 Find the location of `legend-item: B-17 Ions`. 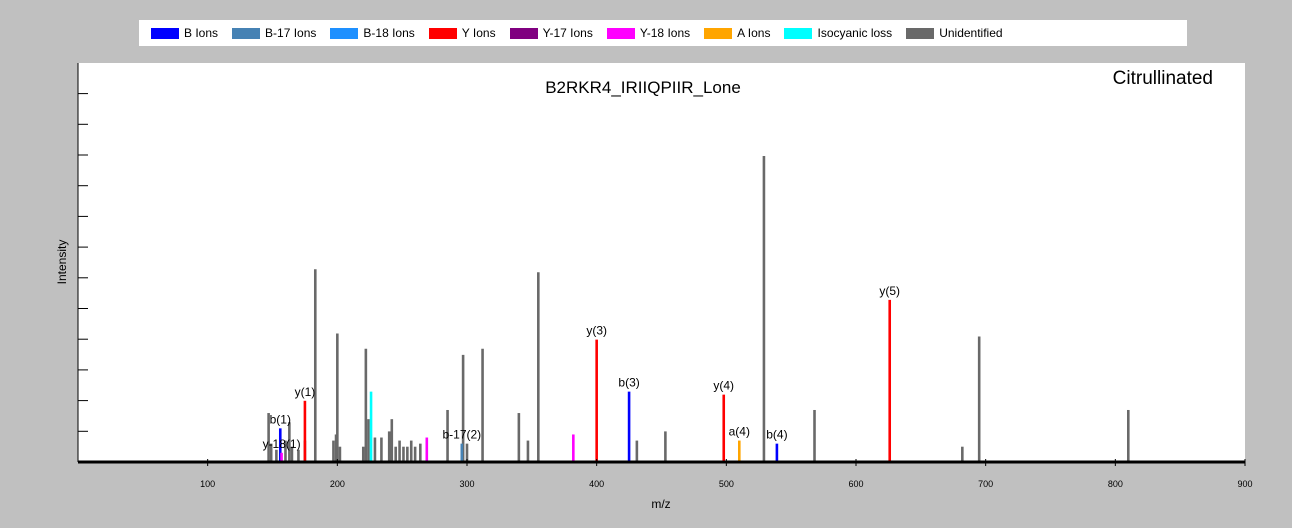

legend-item: B-17 Ions is located at coordinates (274, 33).